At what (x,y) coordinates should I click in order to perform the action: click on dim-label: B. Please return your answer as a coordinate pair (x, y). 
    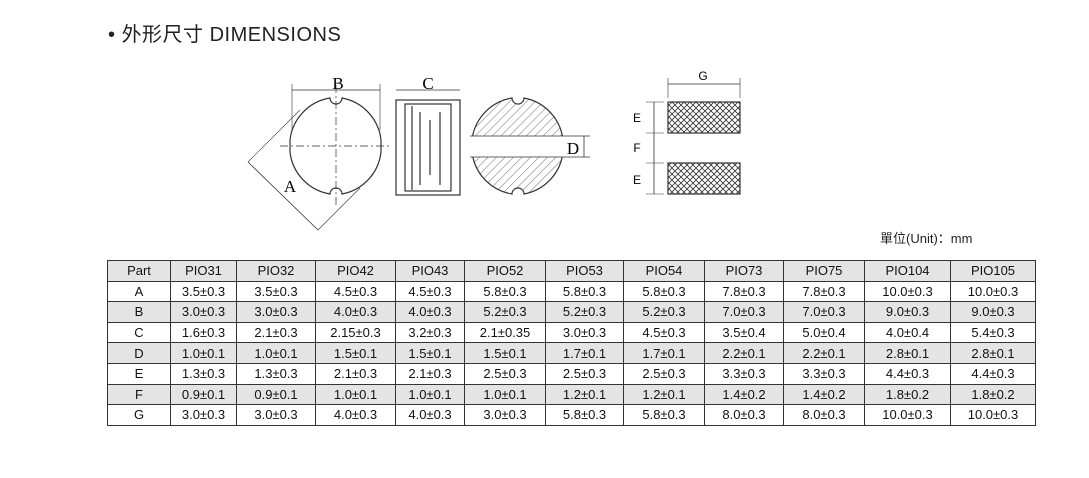
    Looking at the image, I should click on (337, 83).